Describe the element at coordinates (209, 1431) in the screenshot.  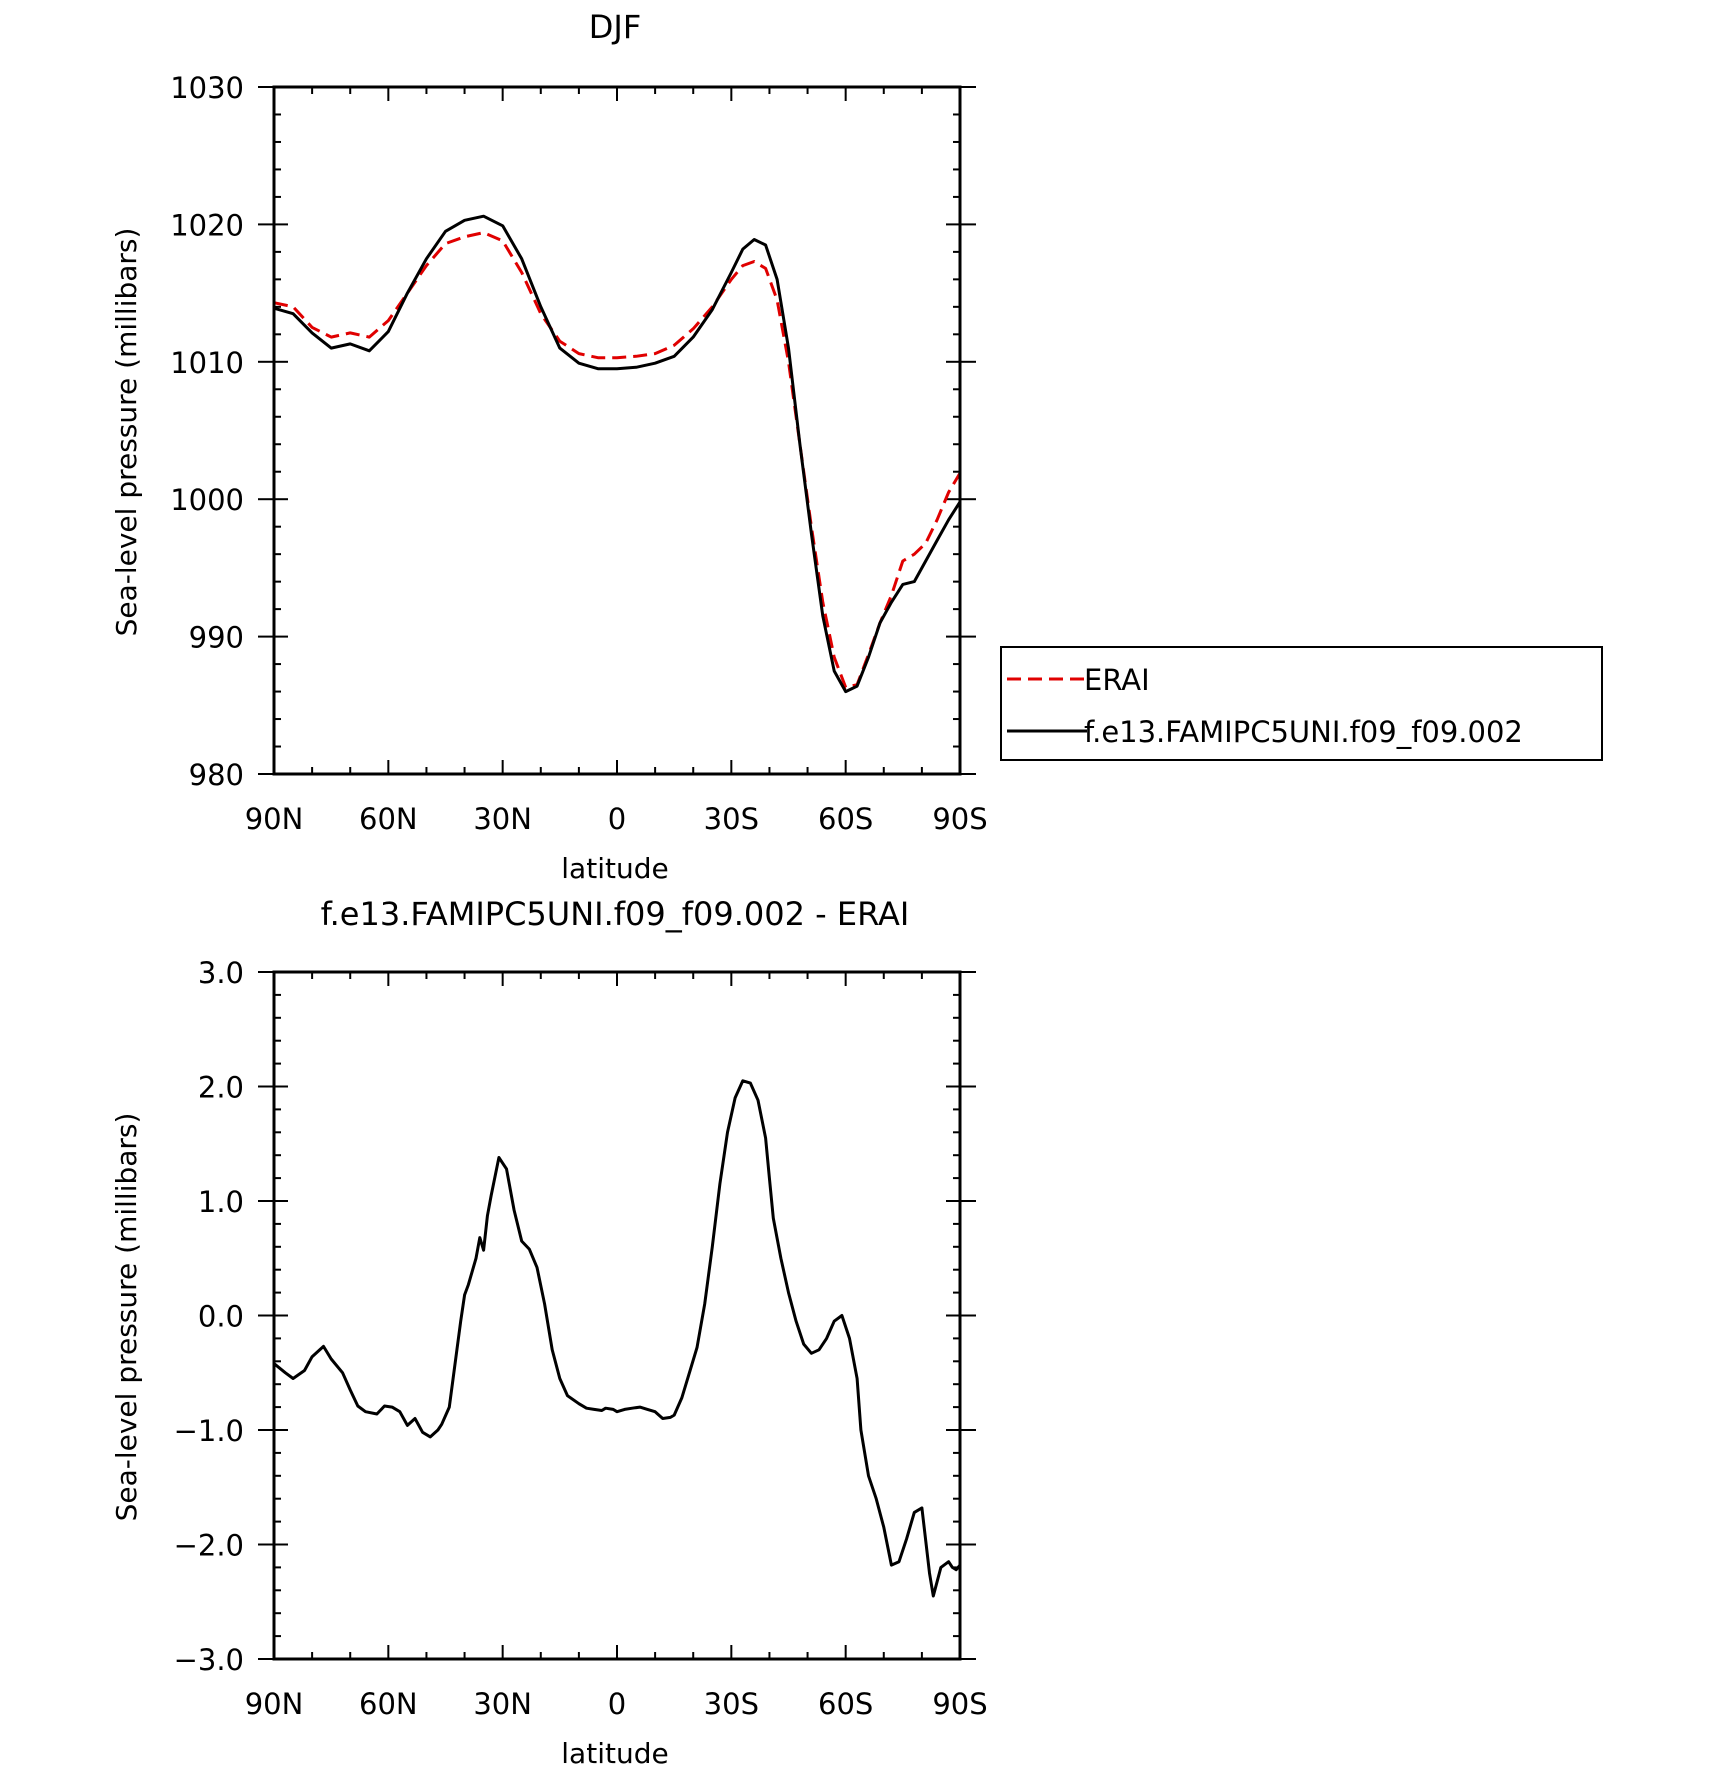
I see `y-tick-label: −1.0` at that location.